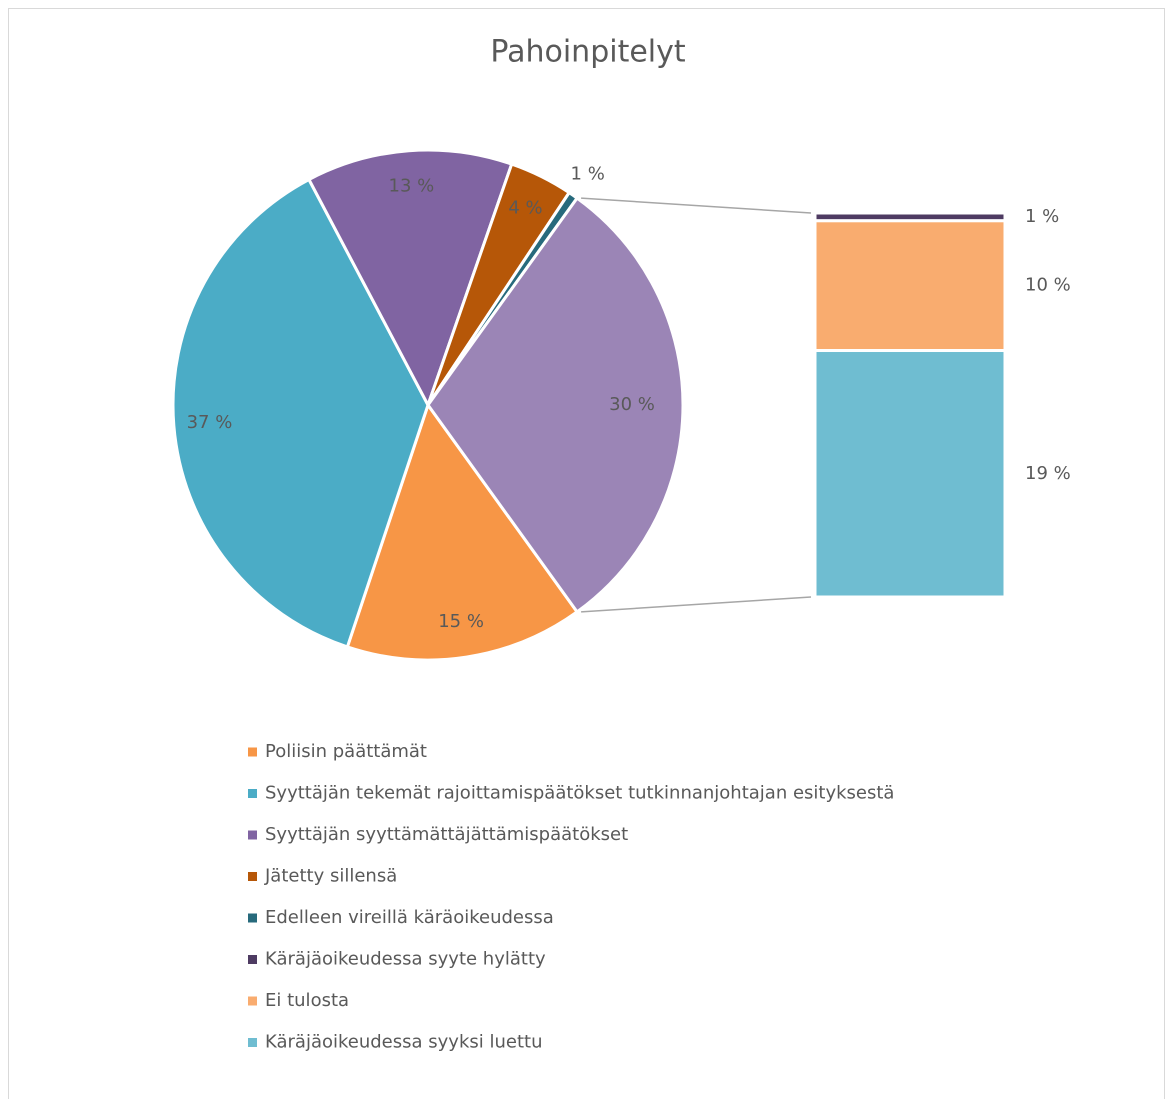 The width and height of the screenshot is (1173, 1099). I want to click on legend-label: Syyttäjän syyttämättäjättämispäätökset, so click(446, 834).